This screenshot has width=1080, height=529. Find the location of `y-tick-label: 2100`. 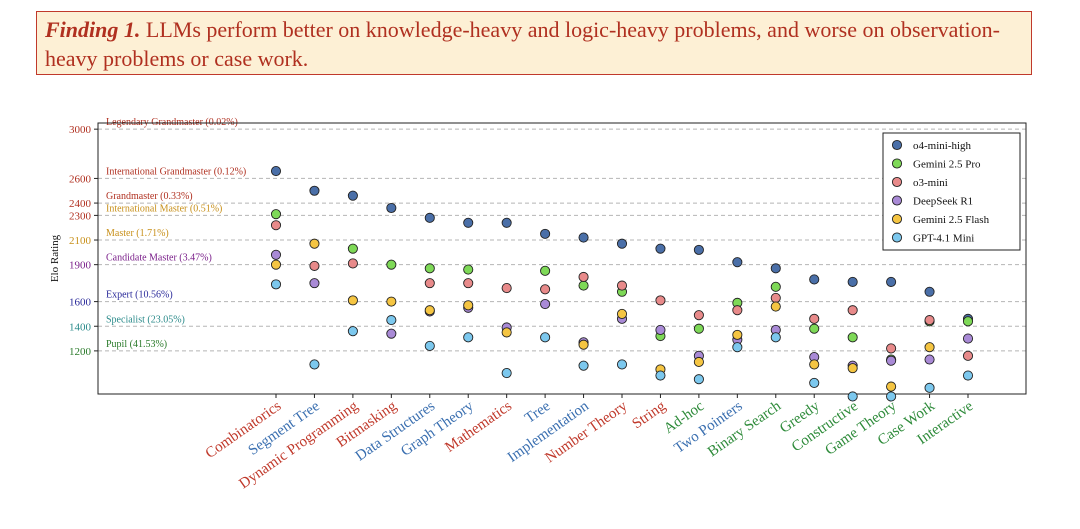

y-tick-label: 2100 is located at coordinates (80, 241).